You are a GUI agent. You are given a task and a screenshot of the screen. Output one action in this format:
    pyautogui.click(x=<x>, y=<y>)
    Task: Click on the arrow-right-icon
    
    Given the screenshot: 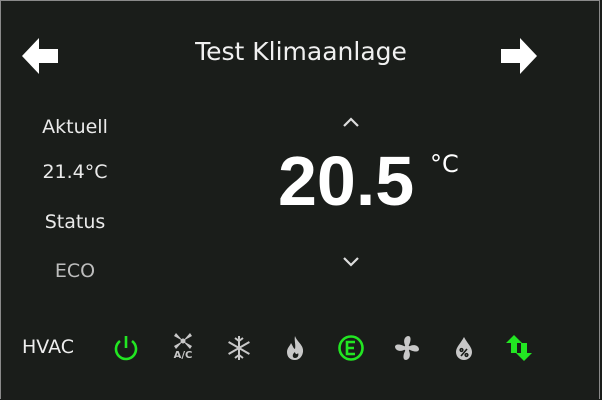 What is the action you would take?
    pyautogui.click(x=519, y=56)
    